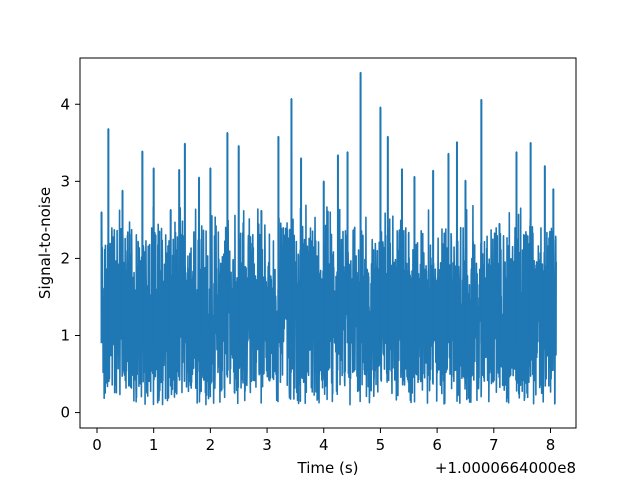 The width and height of the screenshot is (640, 480). What do you see at coordinates (211, 445) in the screenshot?
I see `x-tick-label: 2` at bounding box center [211, 445].